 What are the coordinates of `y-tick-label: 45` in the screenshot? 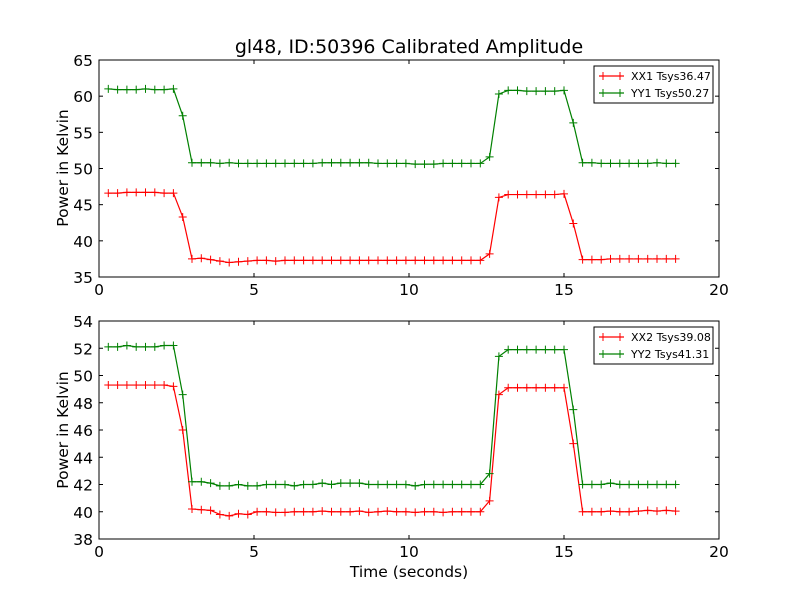 It's located at (83, 206).